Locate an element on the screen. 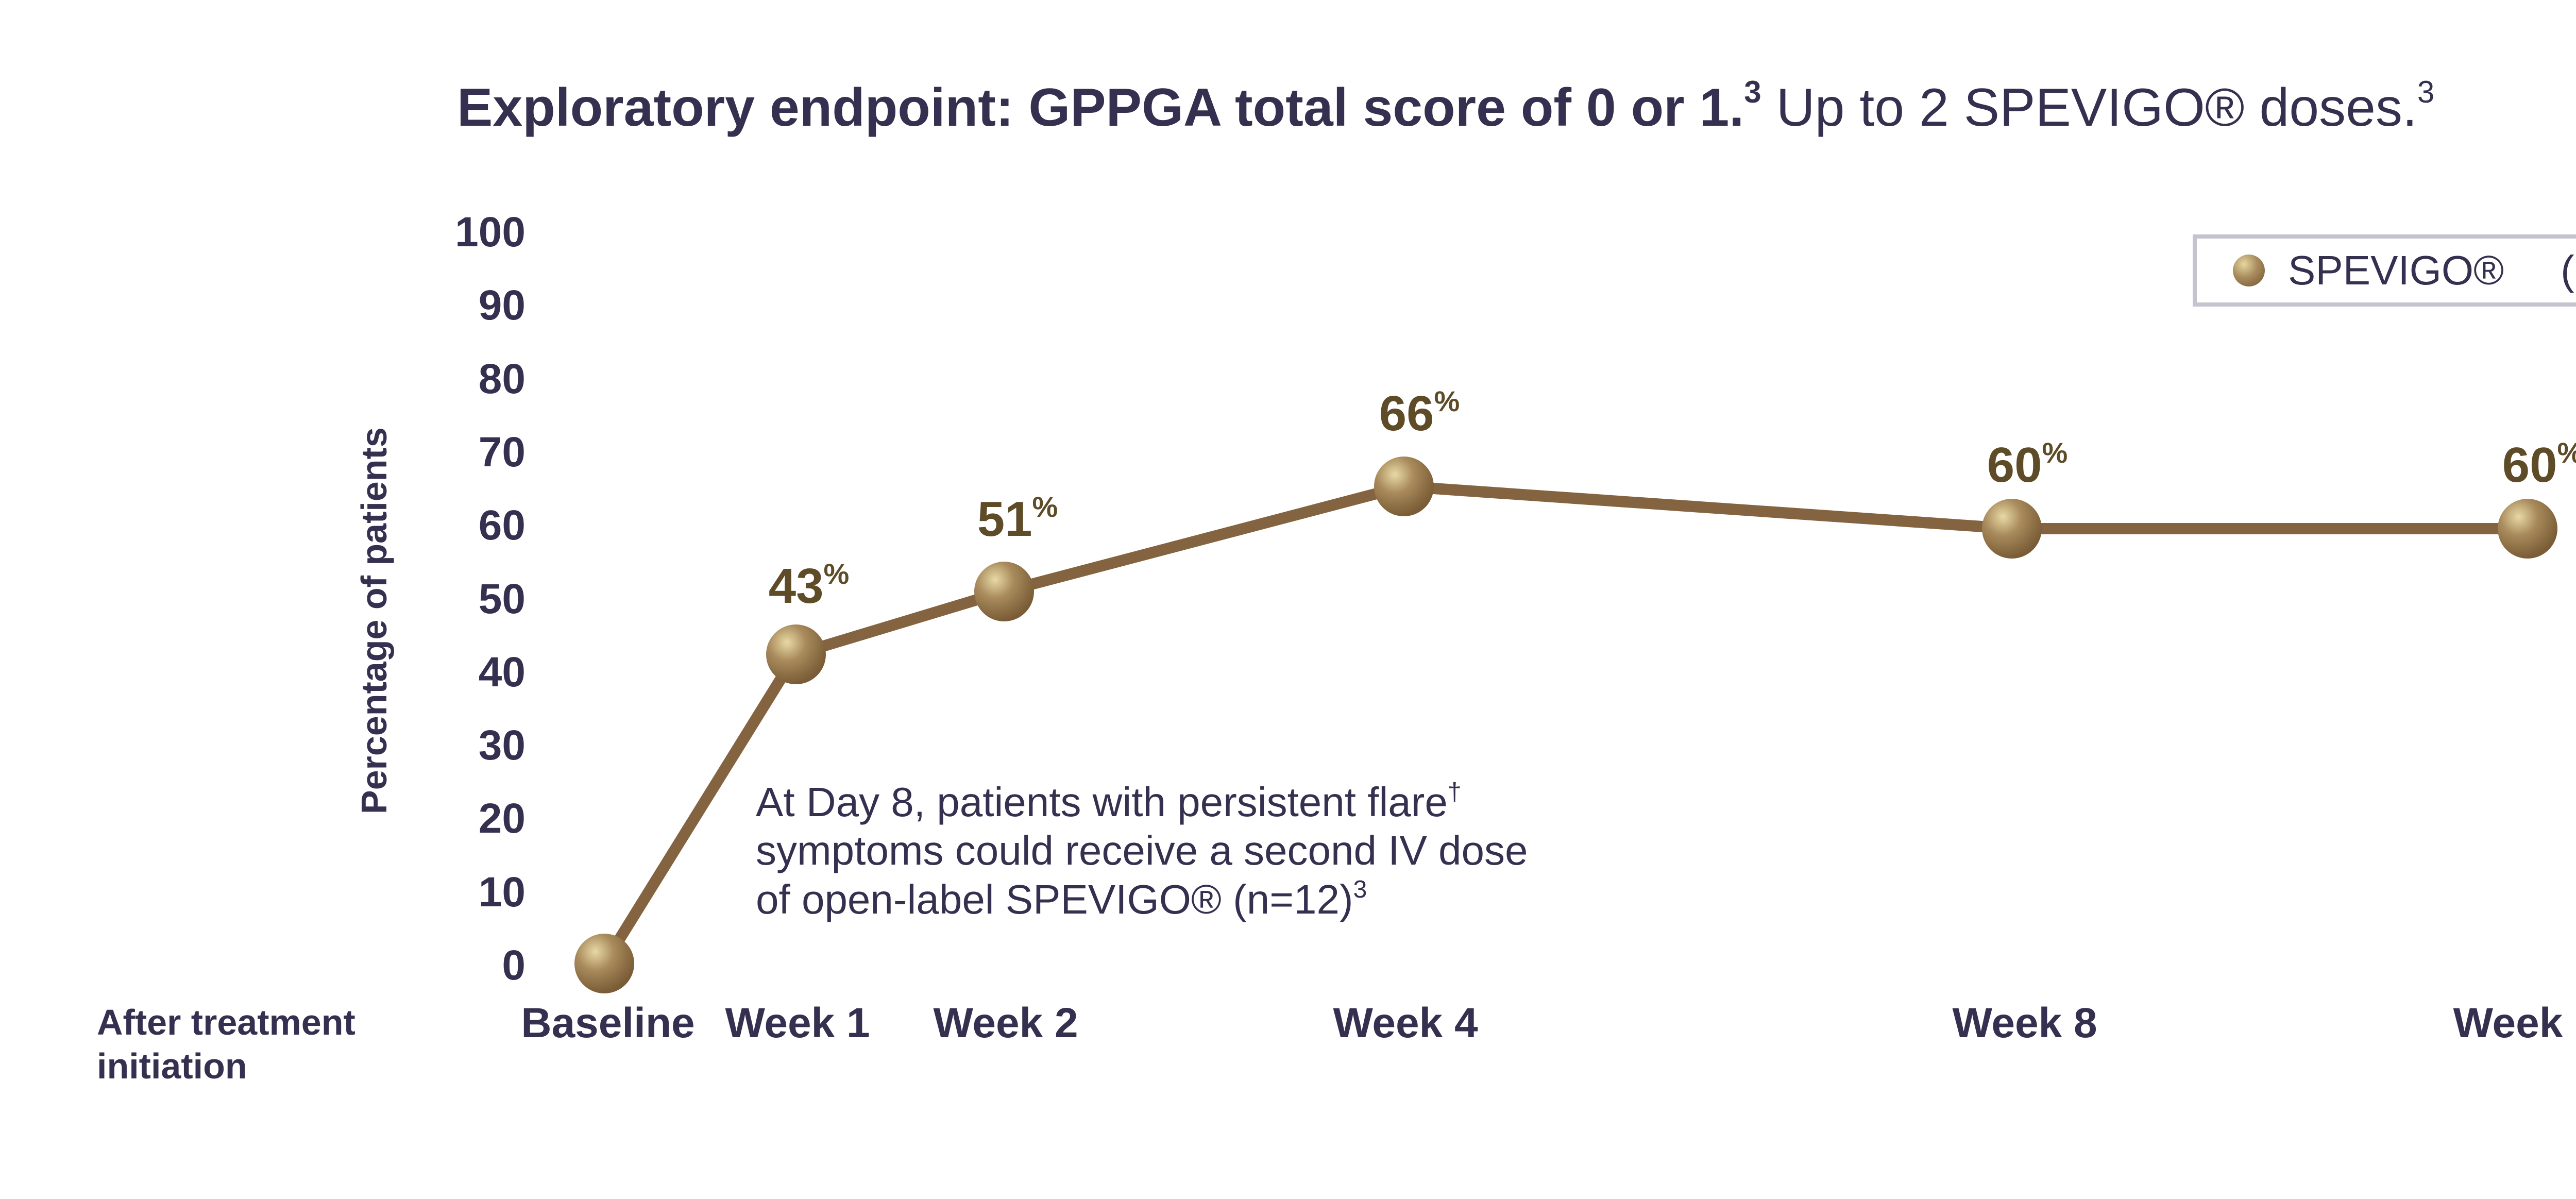 The width and height of the screenshot is (2576, 1199). annotation-line-2: symptoms could receive a second IV dose is located at coordinates (1142, 851).